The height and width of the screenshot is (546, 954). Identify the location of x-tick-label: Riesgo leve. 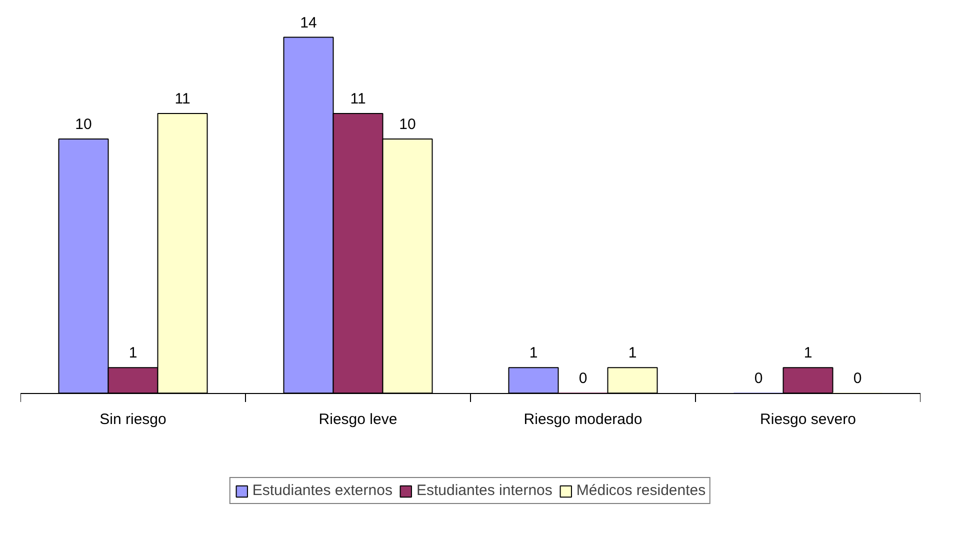
(358, 419).